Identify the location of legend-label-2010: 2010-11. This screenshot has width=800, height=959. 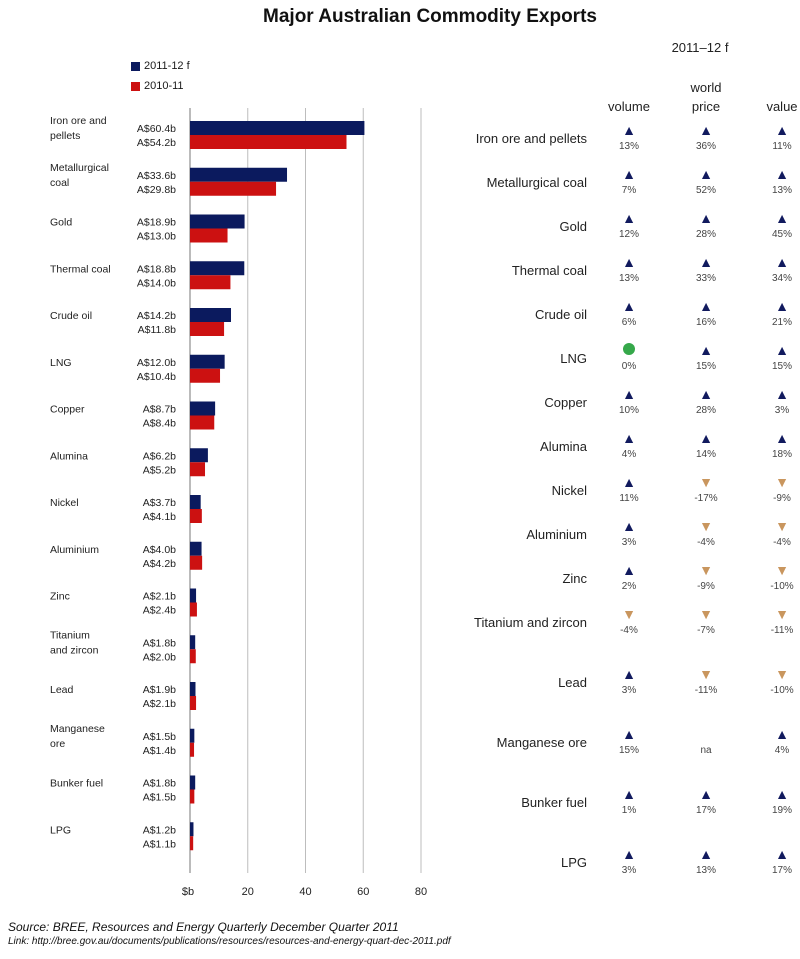
(164, 86).